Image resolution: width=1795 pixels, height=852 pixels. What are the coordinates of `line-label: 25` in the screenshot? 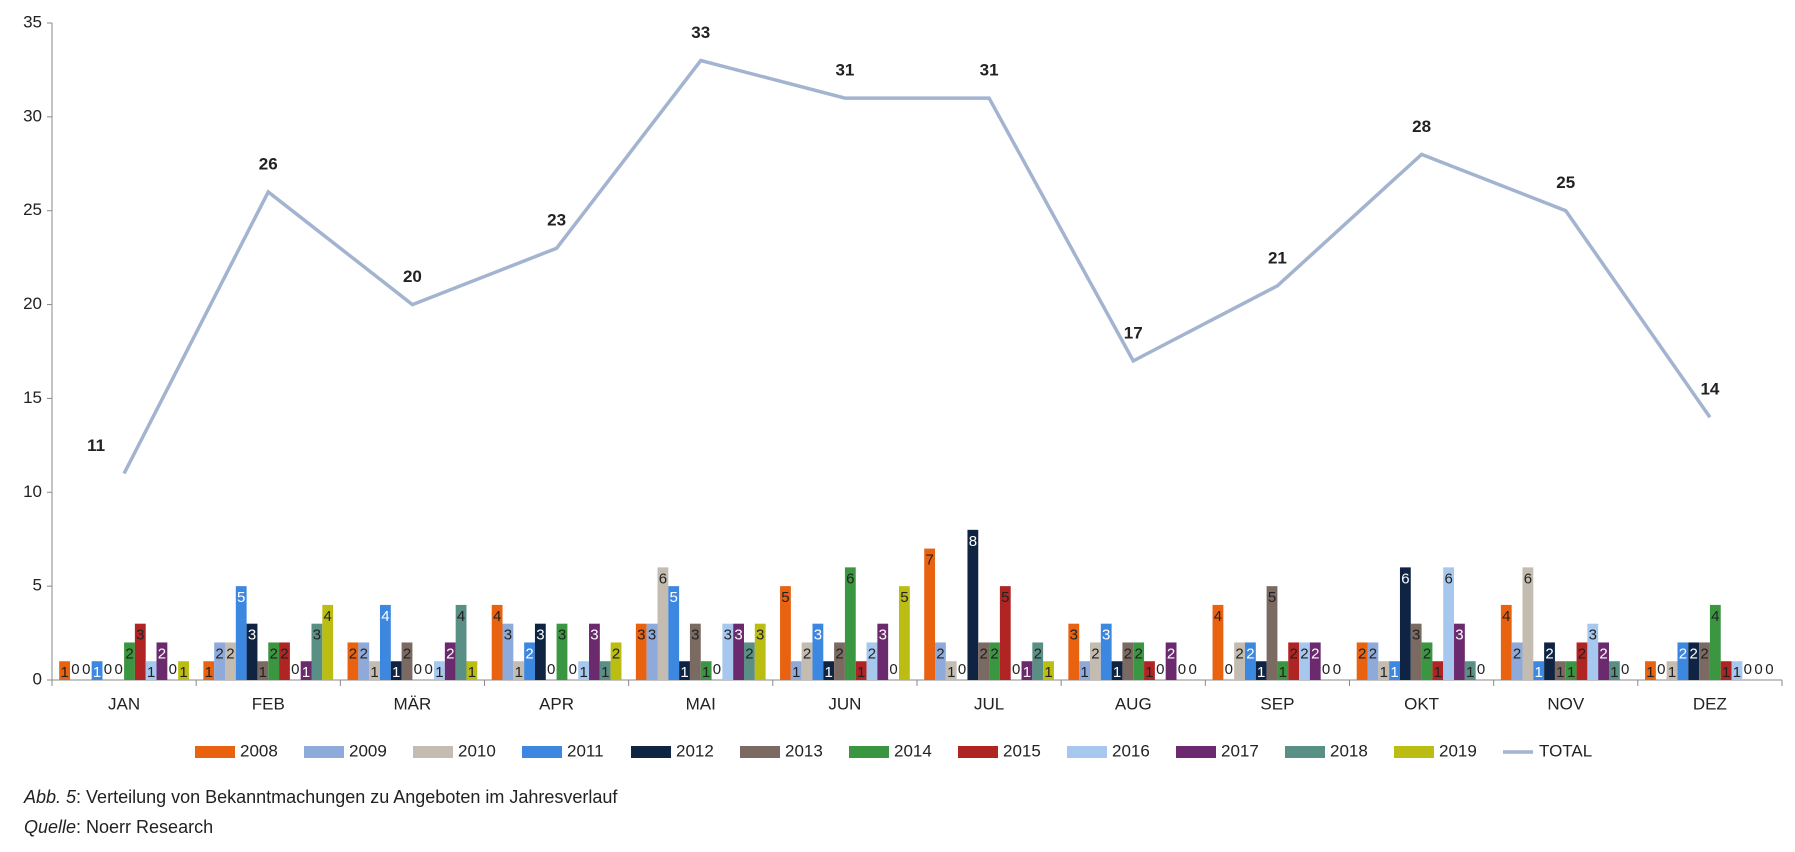 It's located at (1565, 182).